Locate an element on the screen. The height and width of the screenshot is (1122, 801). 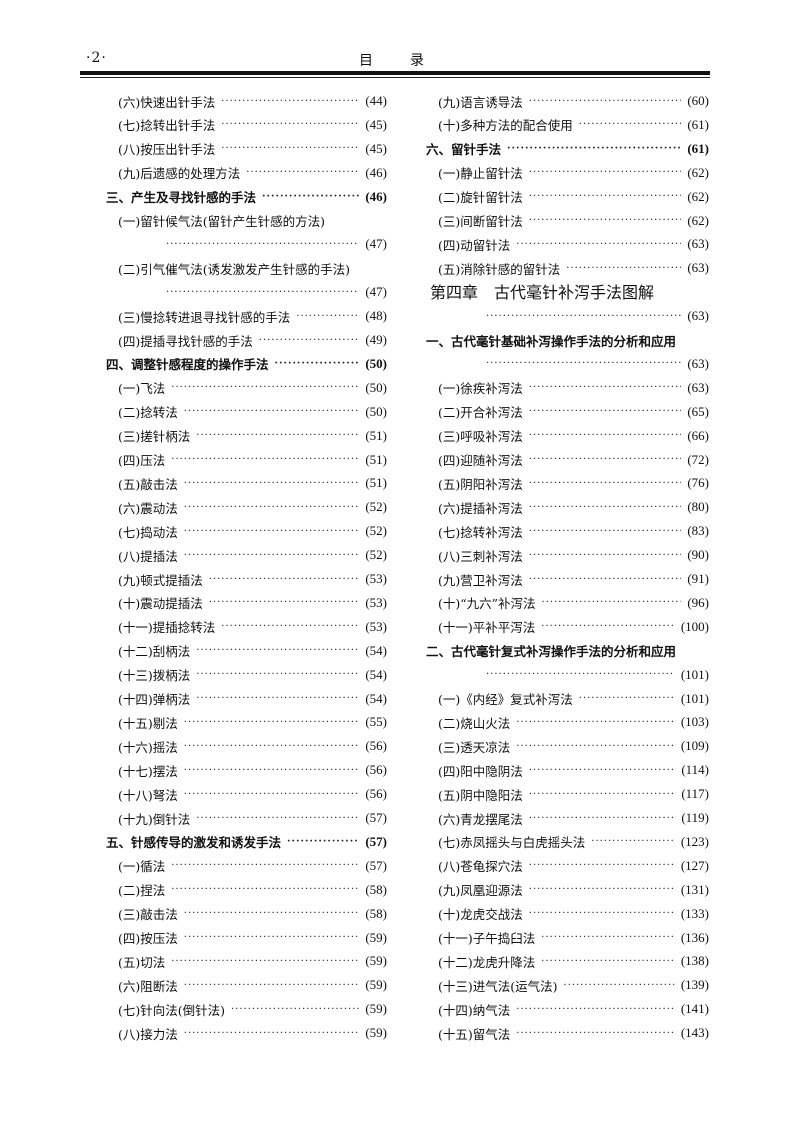
toc-item-entry: (三)敲击法 (58) is located at coordinates (246, 914).